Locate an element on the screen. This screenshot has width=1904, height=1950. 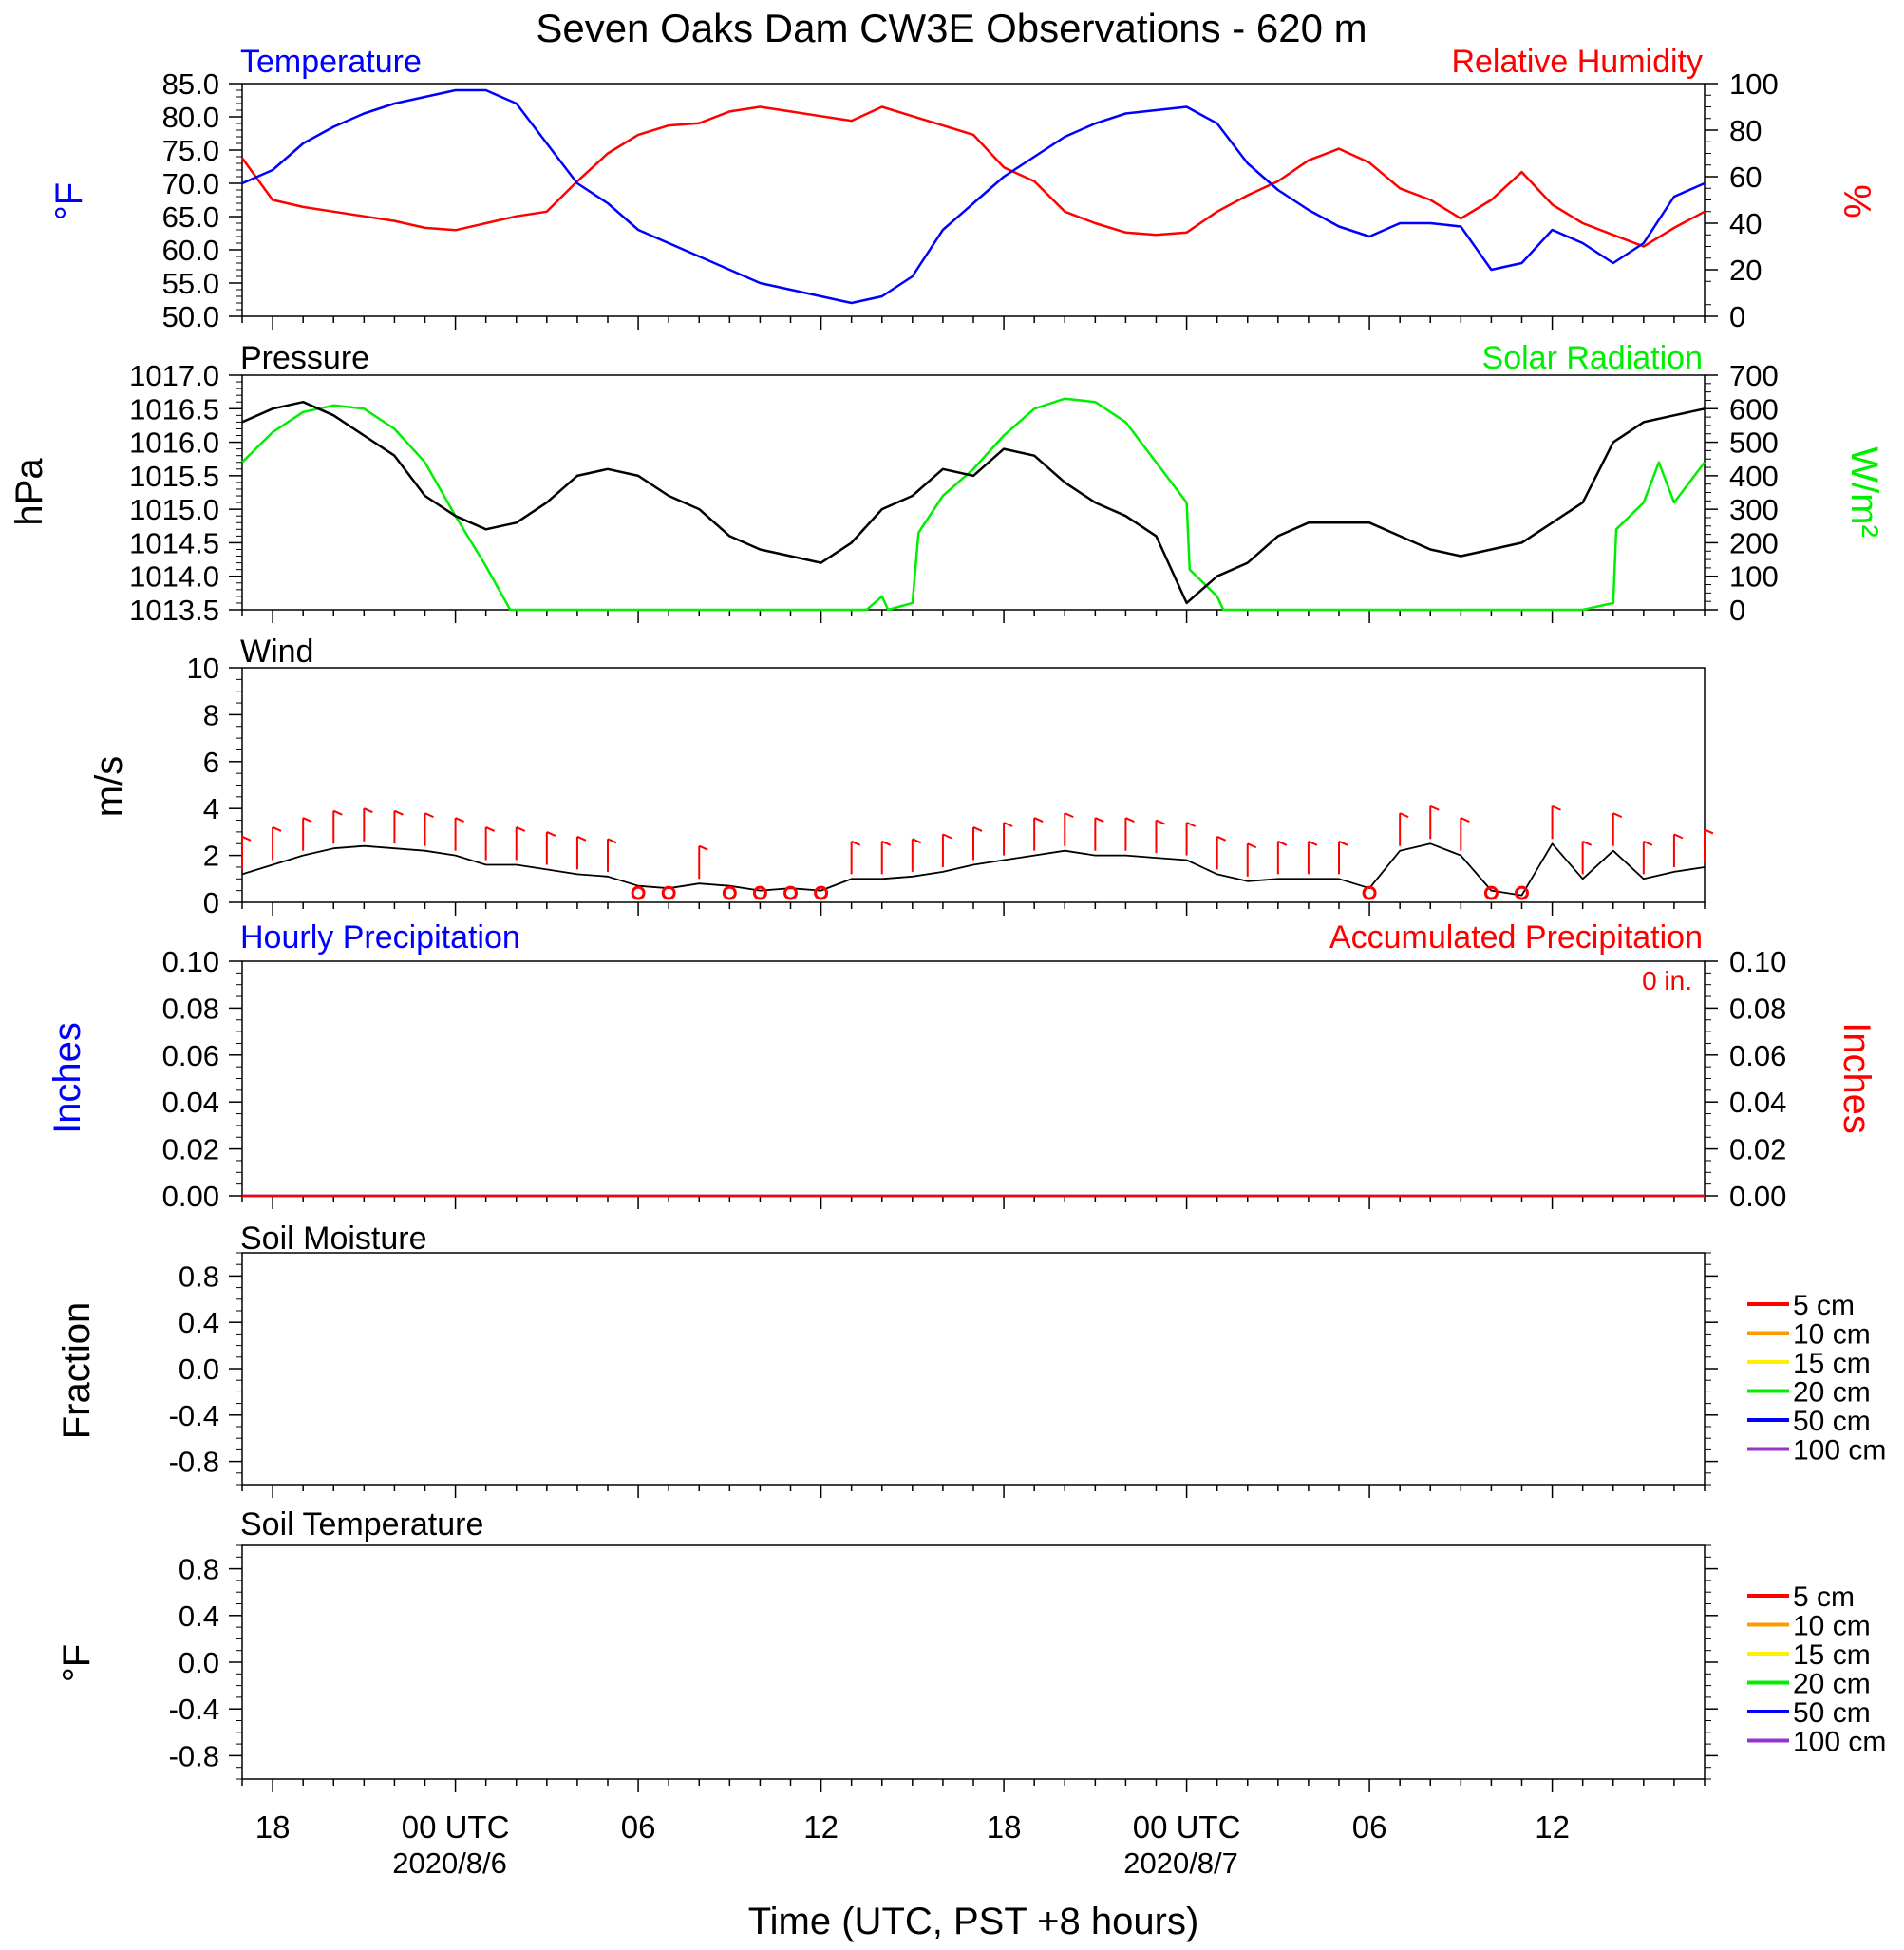
left-tick-label: 0.10 is located at coordinates (191, 961).